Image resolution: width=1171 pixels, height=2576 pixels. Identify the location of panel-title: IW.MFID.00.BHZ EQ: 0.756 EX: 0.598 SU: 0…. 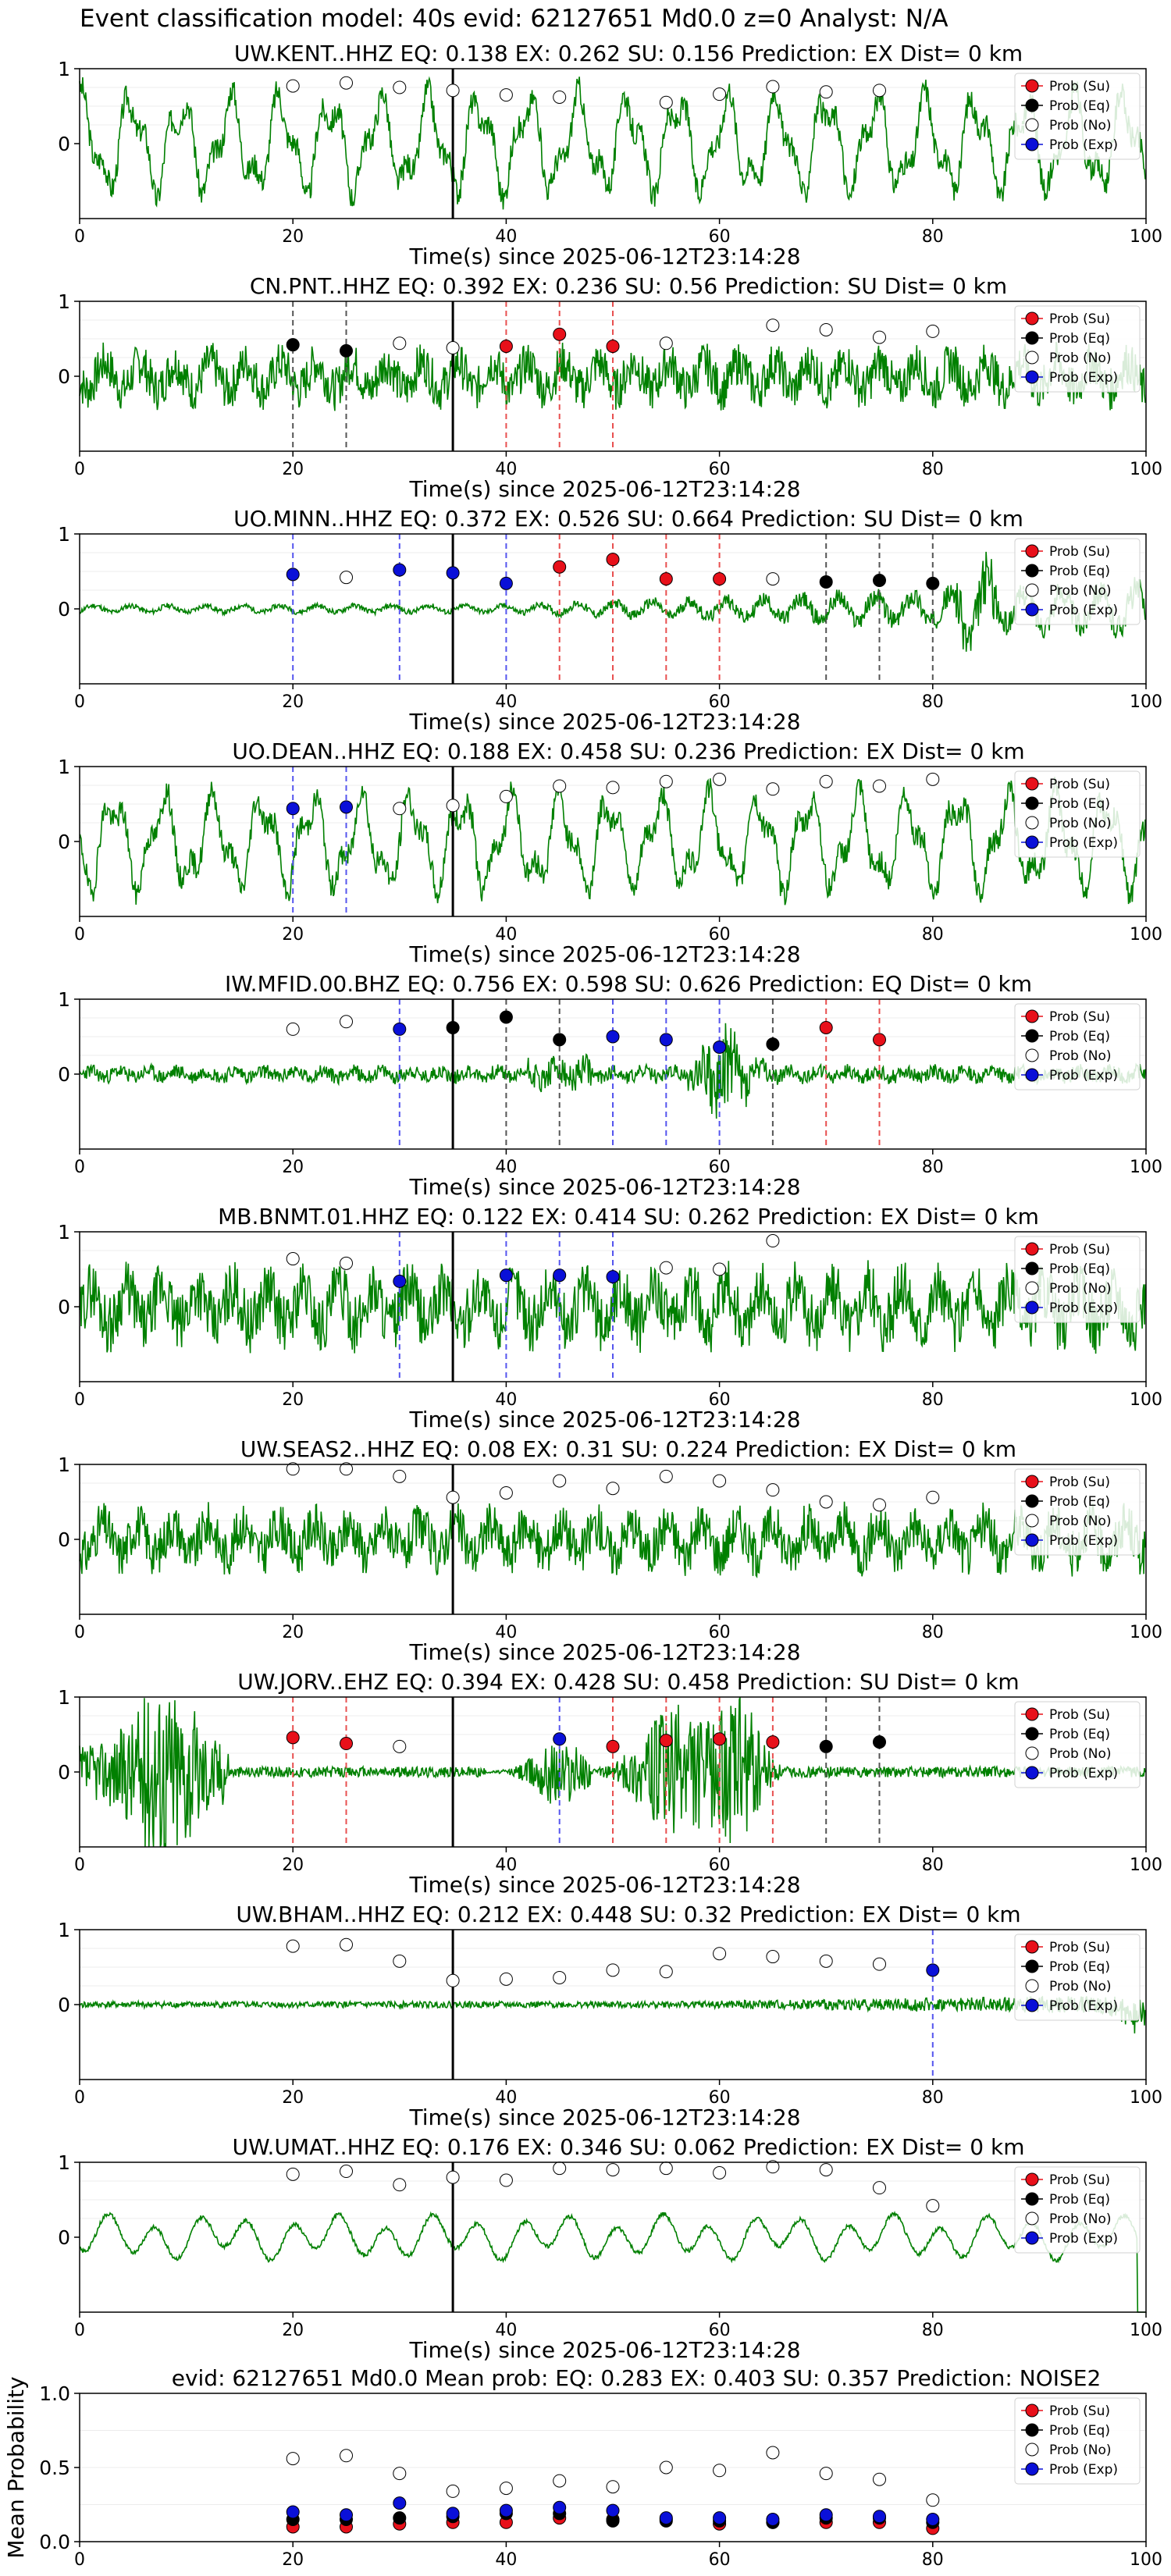
(628, 984).